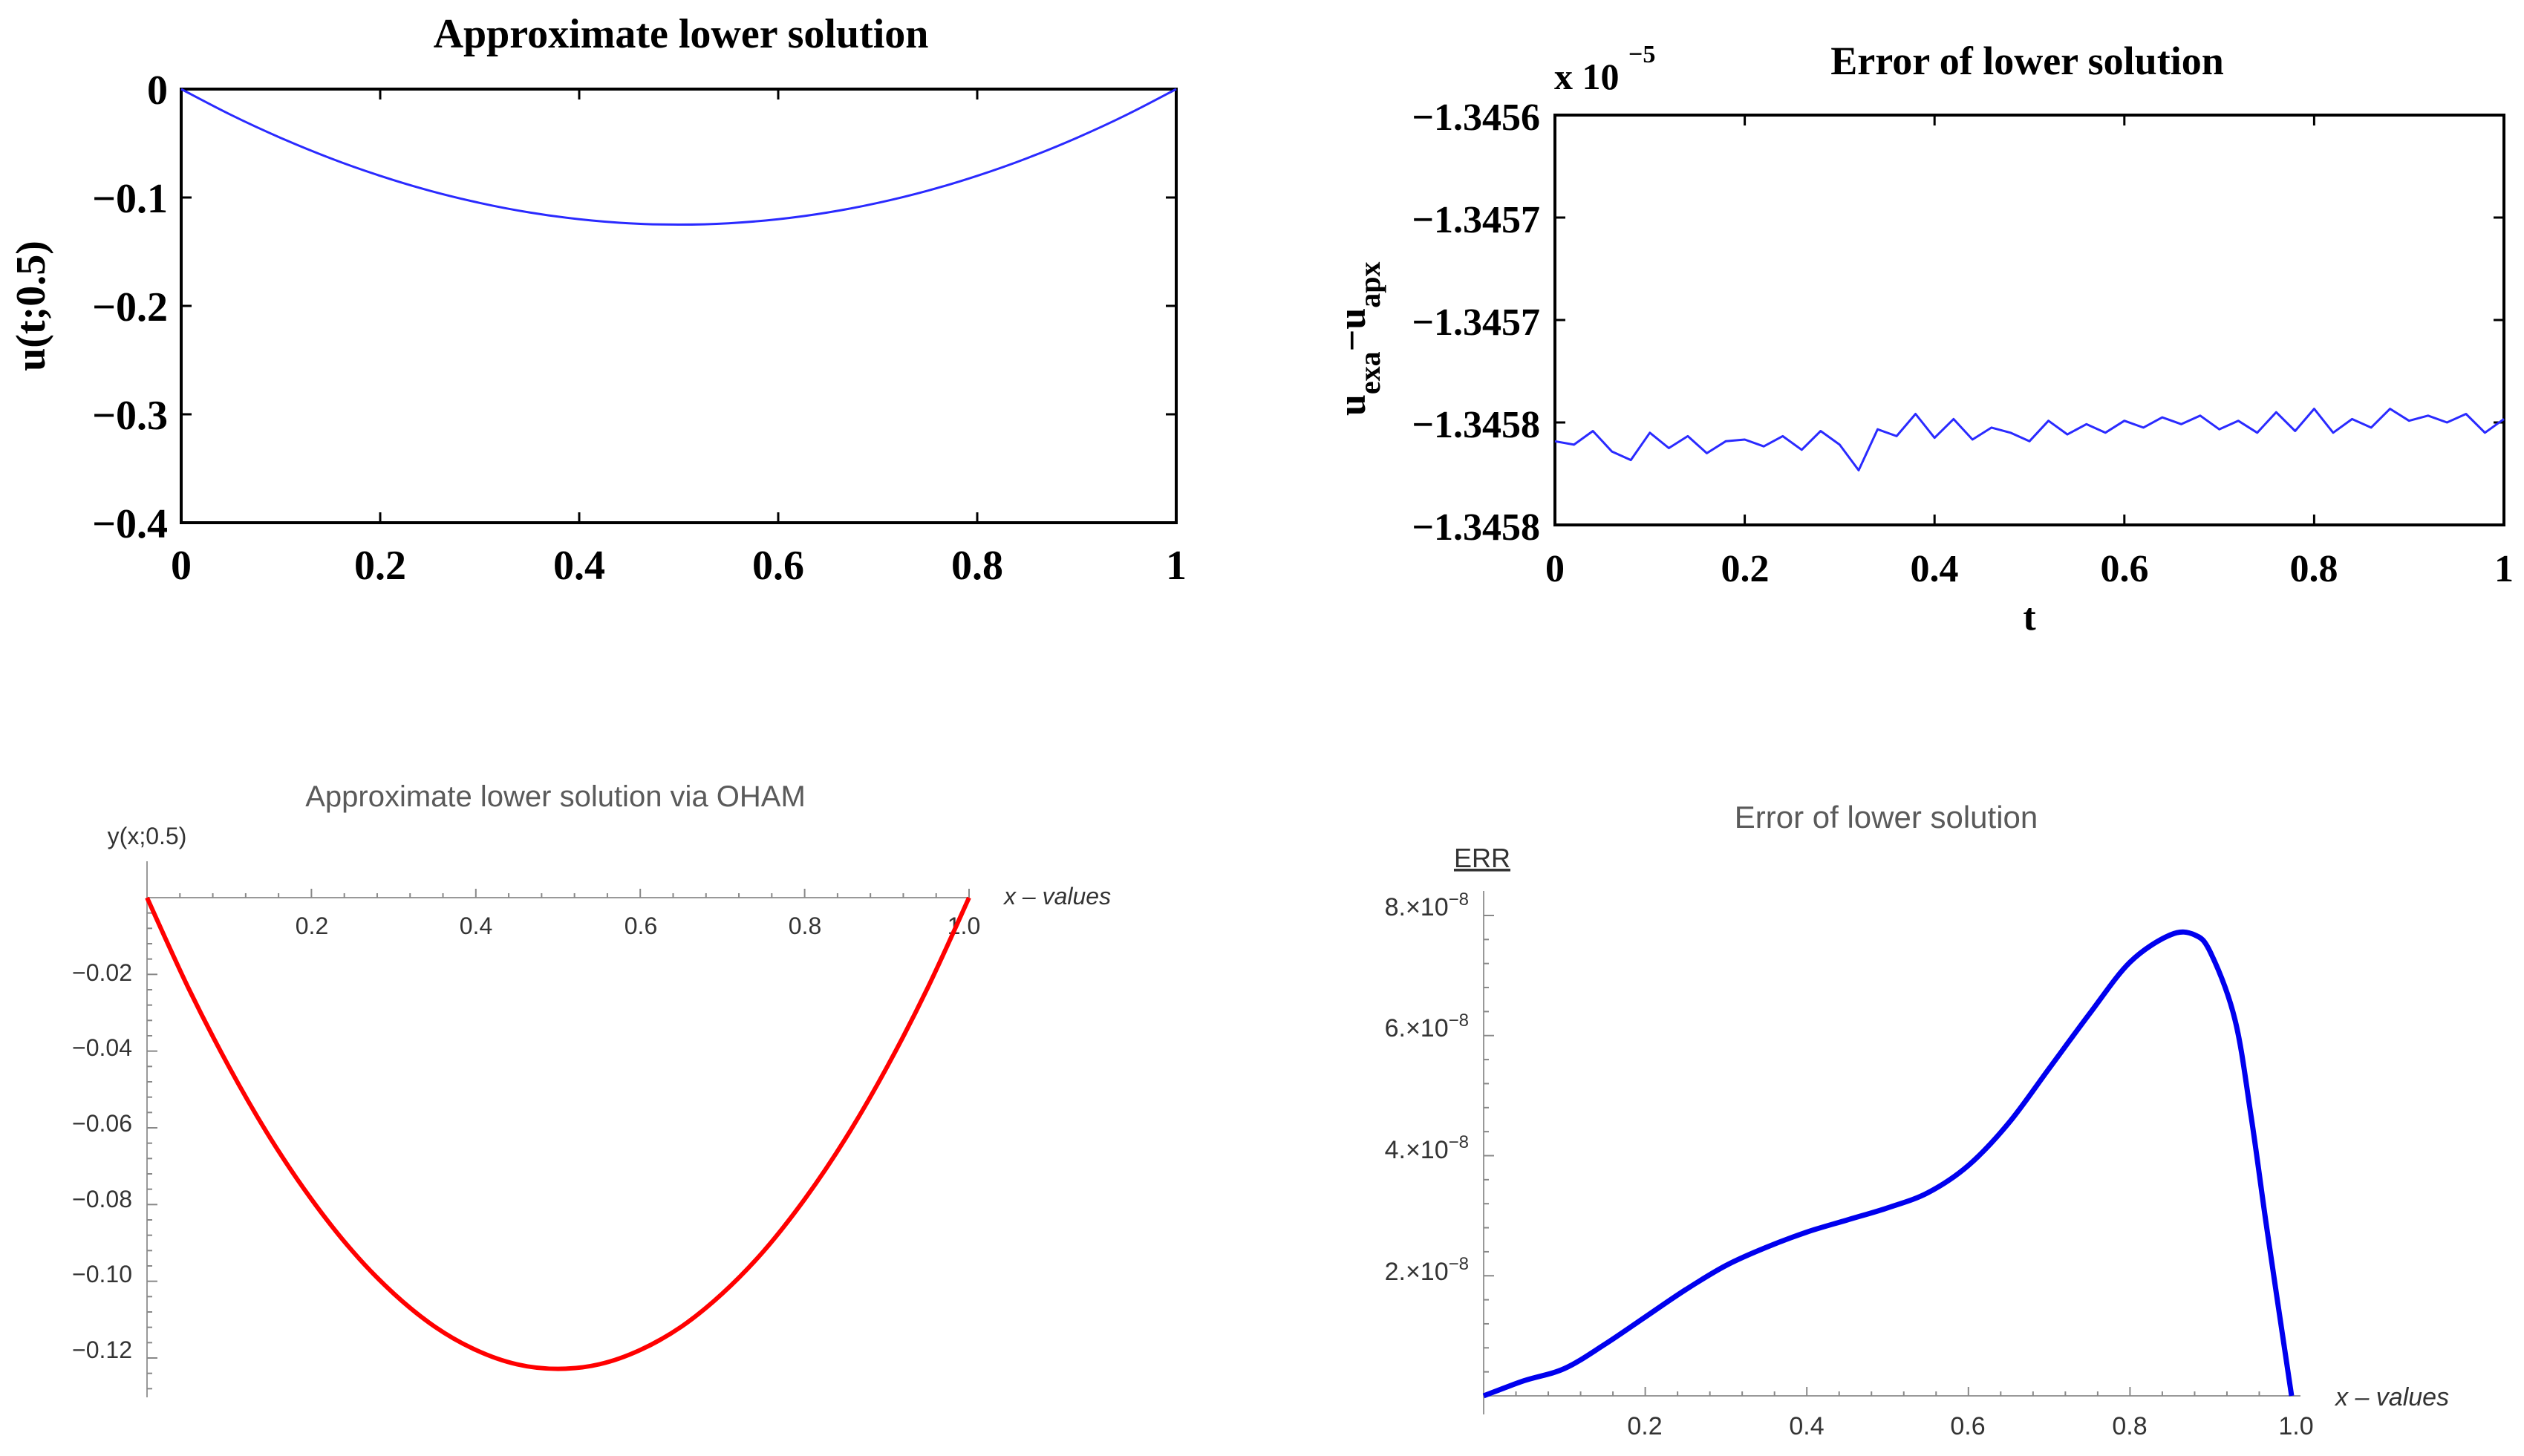 The width and height of the screenshot is (2524, 1456). What do you see at coordinates (1352, 330) in the screenshot?
I see `p2-y-label-minus-u: −u` at bounding box center [1352, 330].